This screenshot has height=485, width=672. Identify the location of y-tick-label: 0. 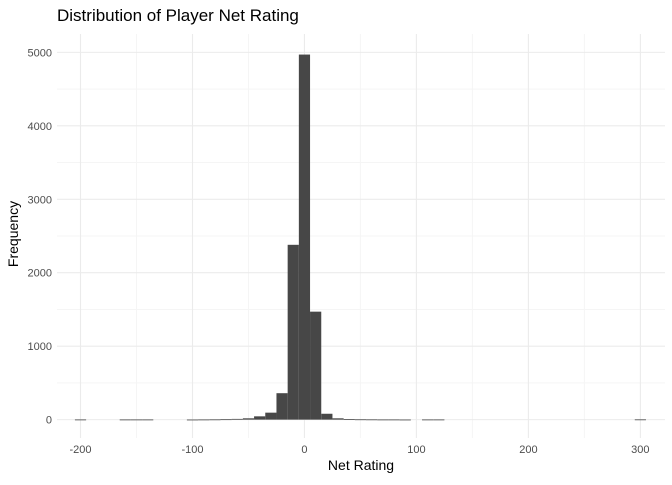
(49, 421).